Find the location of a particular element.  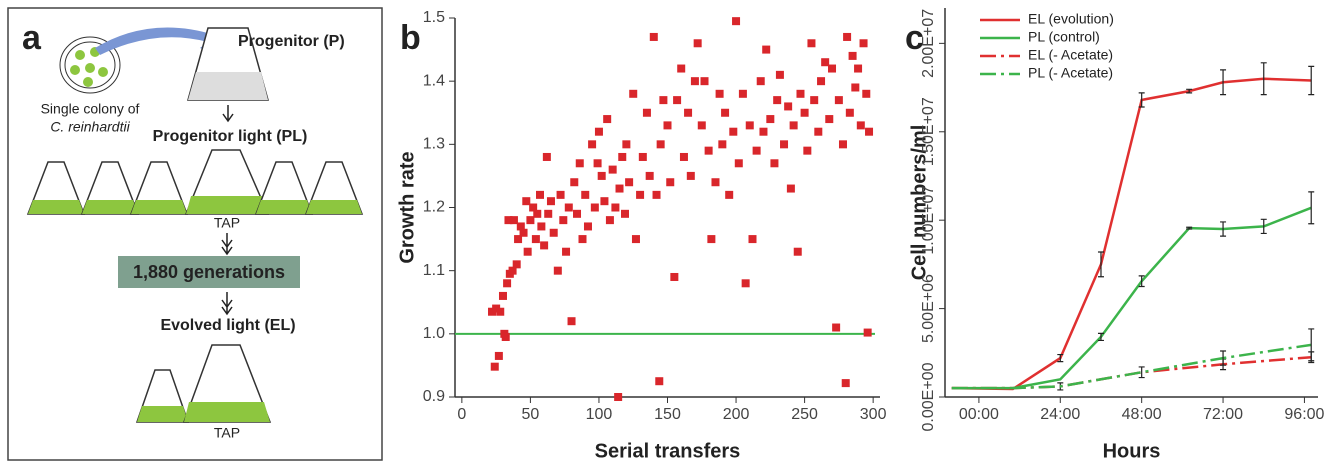

colony-label: C. reinhardtii is located at coordinates (90, 127).